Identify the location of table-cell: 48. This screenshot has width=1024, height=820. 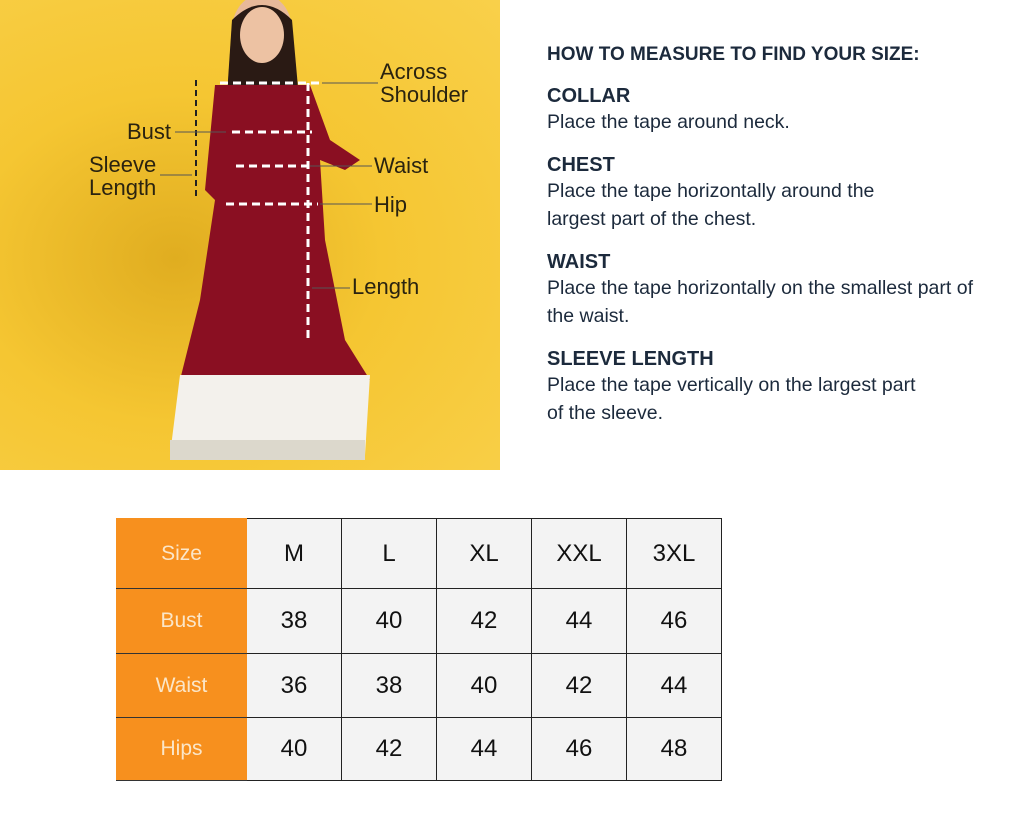
(674, 749).